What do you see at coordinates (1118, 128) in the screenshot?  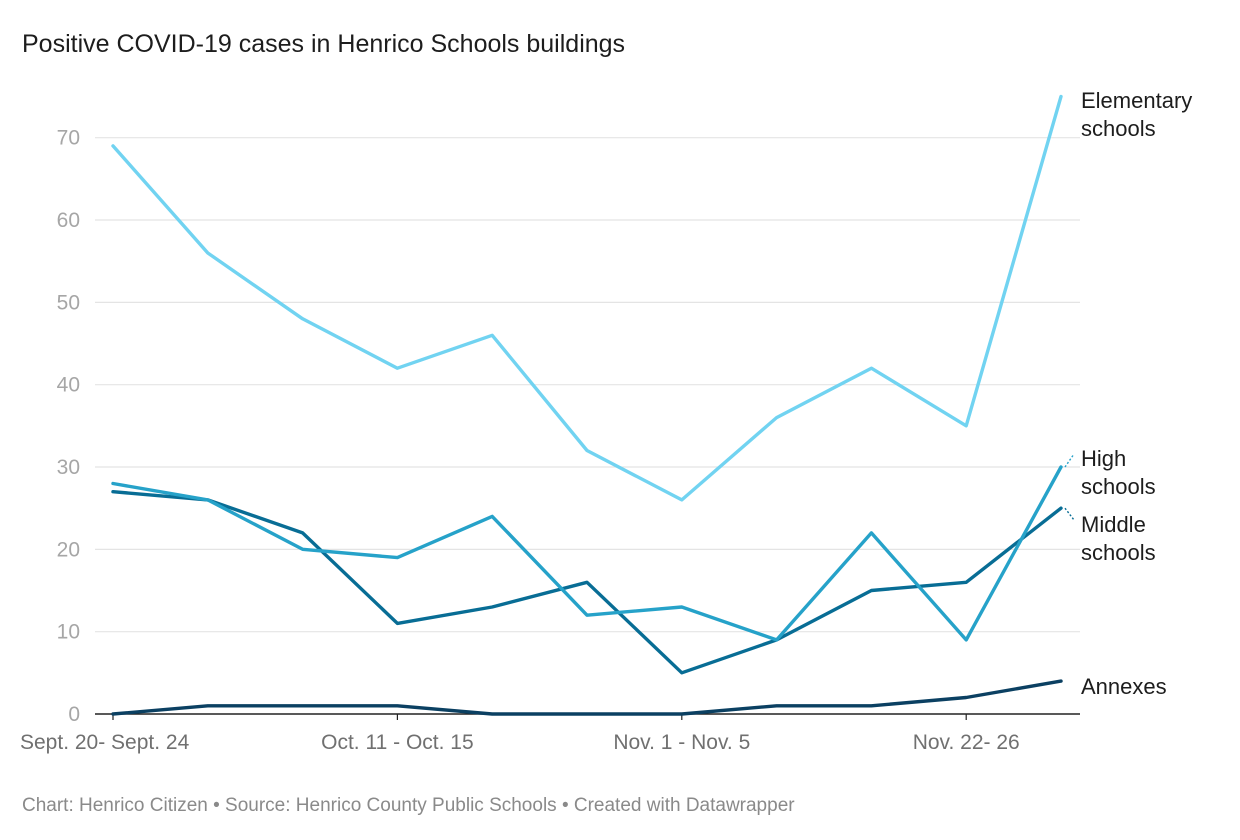 I see `elementary-label: schools` at bounding box center [1118, 128].